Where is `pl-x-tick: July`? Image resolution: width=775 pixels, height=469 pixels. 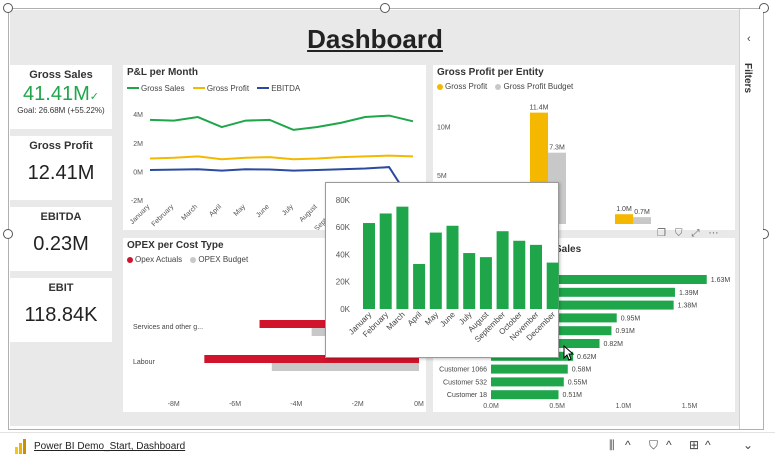
pl-x-tick: July is located at coordinates (288, 210).